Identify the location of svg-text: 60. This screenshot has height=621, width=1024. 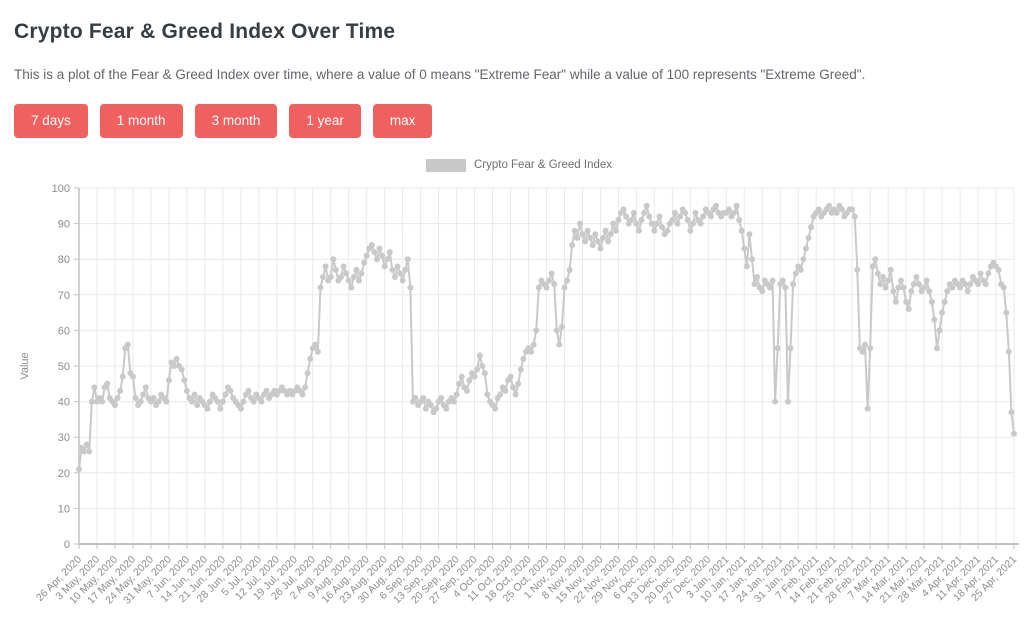
(64, 332).